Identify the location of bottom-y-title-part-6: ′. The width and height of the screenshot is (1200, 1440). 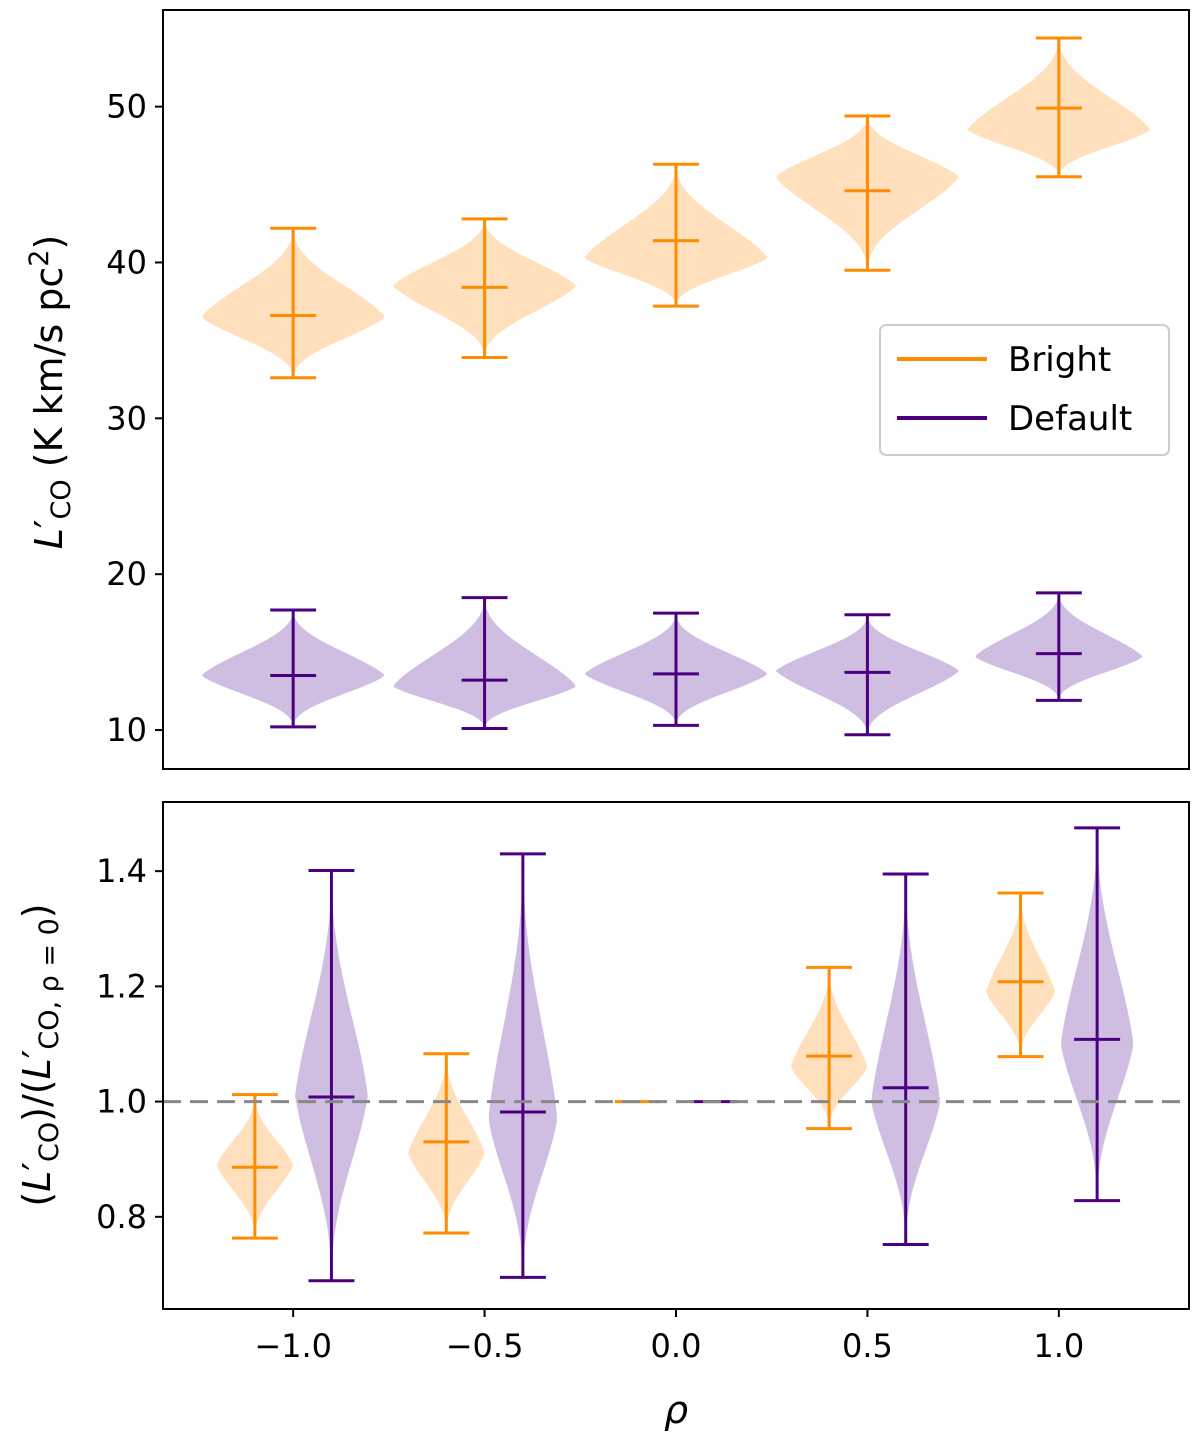
(37, 1054).